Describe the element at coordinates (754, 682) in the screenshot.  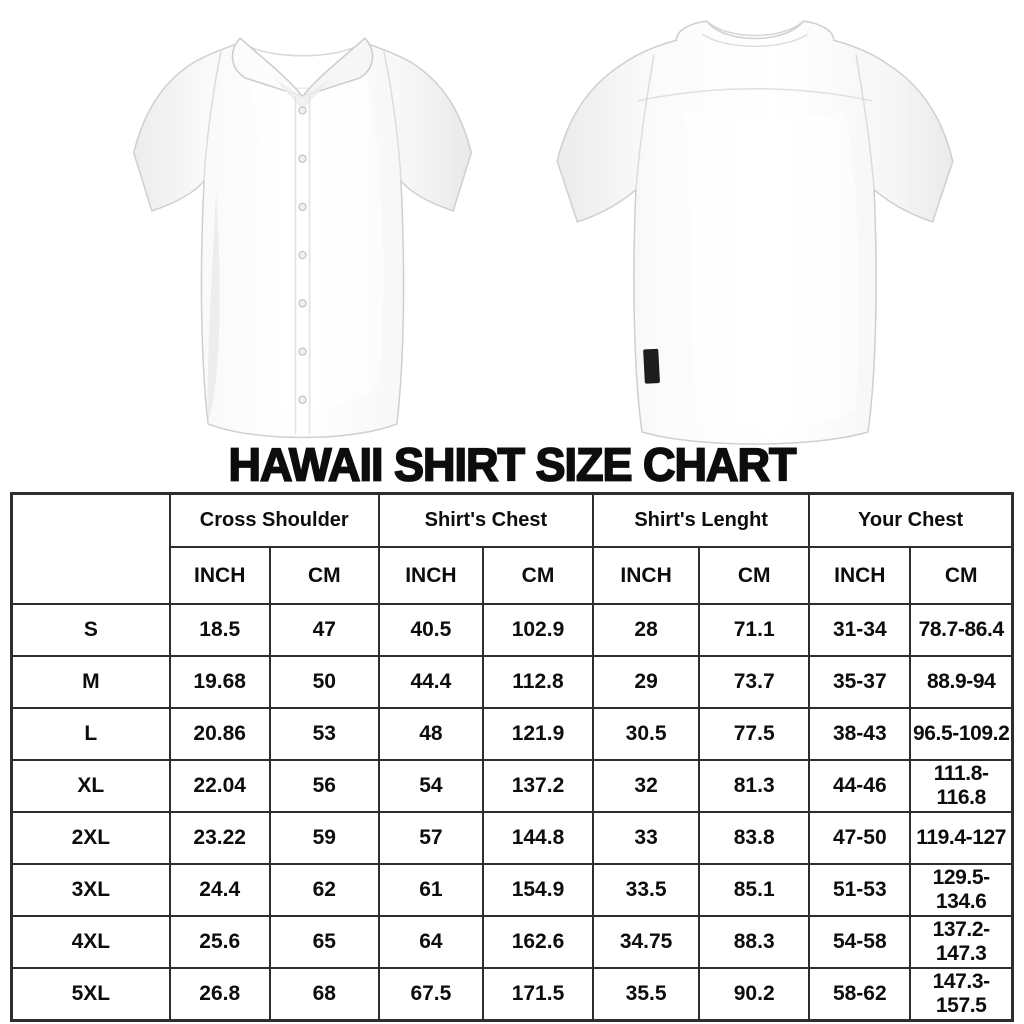
I see `value-cell: 73.7` at that location.